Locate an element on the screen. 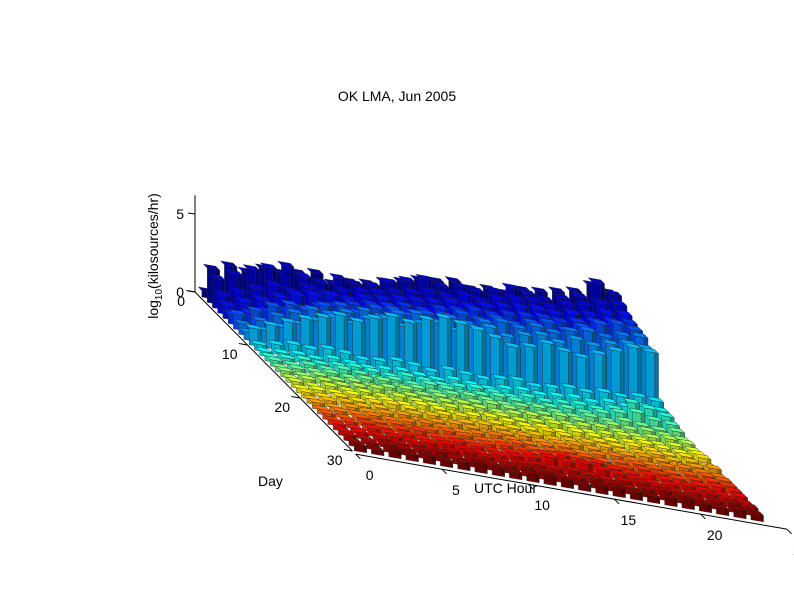 The width and height of the screenshot is (794, 595). z-tick-label-5: 5 is located at coordinates (180, 214).